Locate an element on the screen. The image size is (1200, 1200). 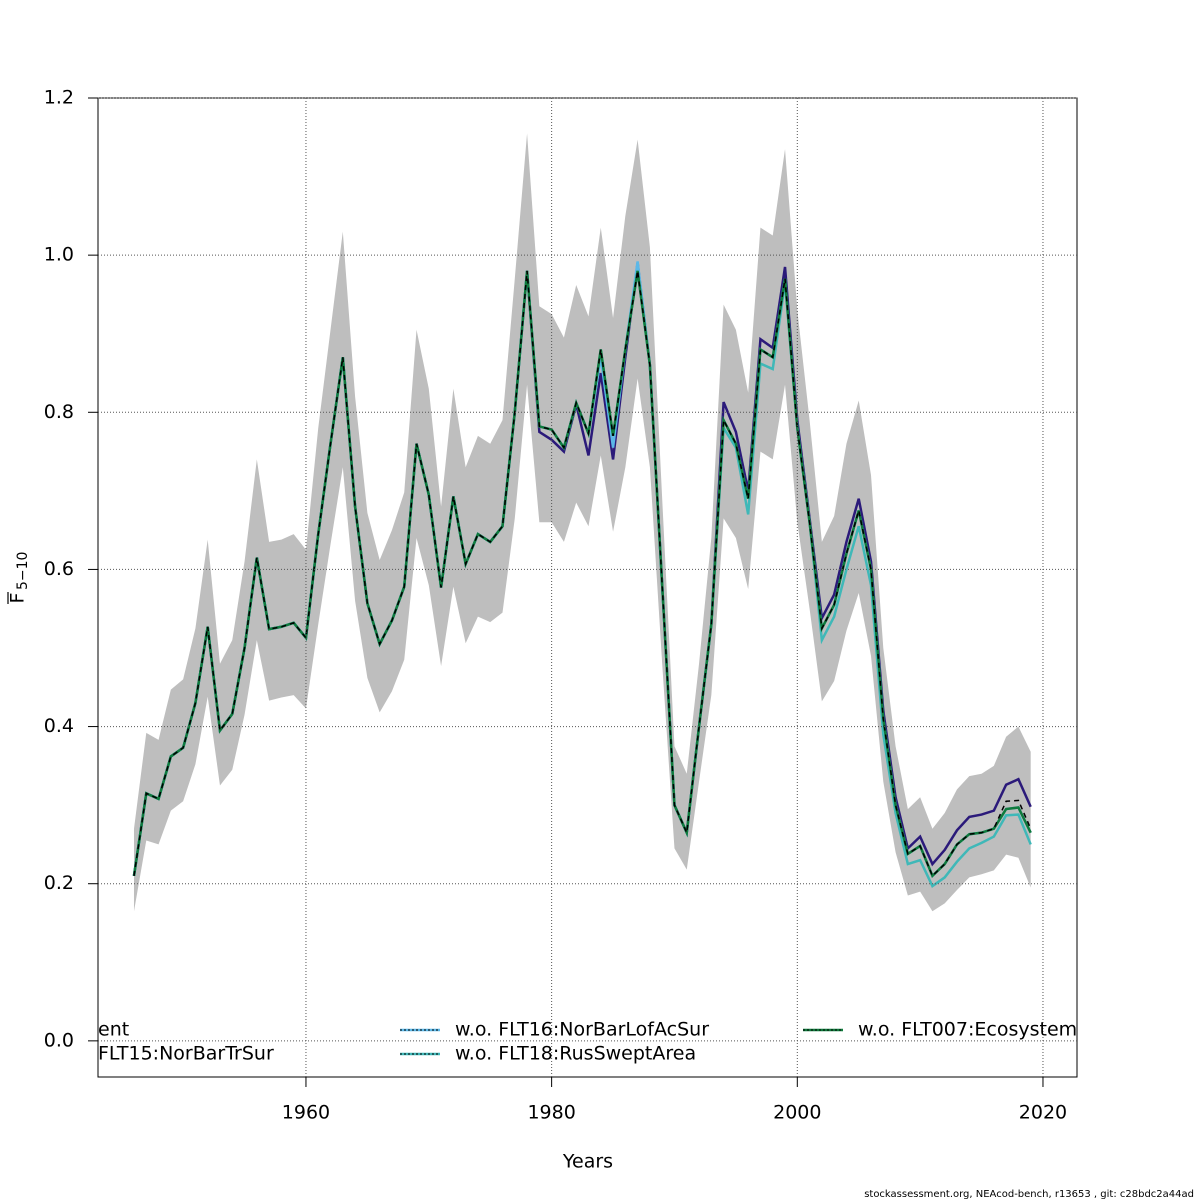
y-tick-label: 0.6 is located at coordinates (59, 569).